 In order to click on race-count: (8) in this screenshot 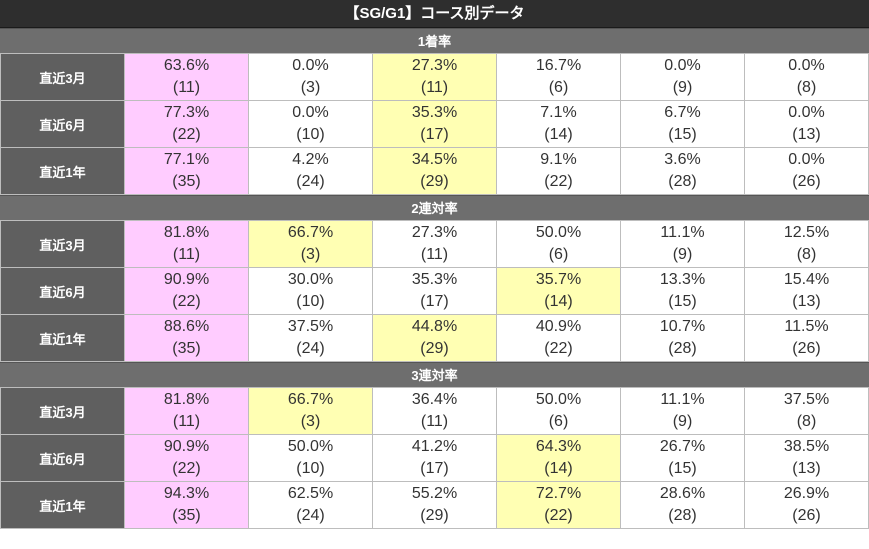, I will do `click(806, 421)`.